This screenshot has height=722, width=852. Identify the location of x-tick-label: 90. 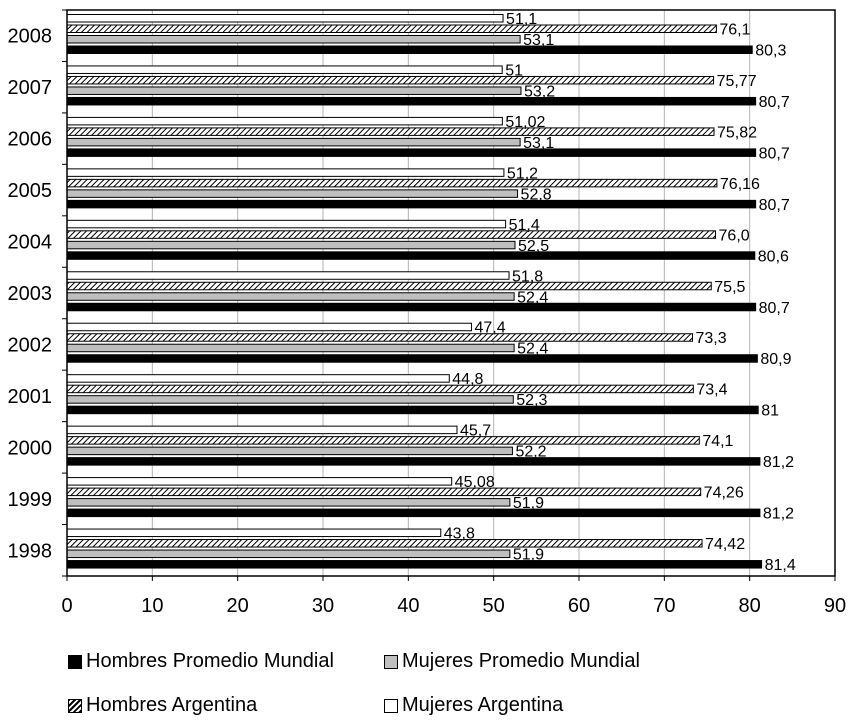
(835, 606).